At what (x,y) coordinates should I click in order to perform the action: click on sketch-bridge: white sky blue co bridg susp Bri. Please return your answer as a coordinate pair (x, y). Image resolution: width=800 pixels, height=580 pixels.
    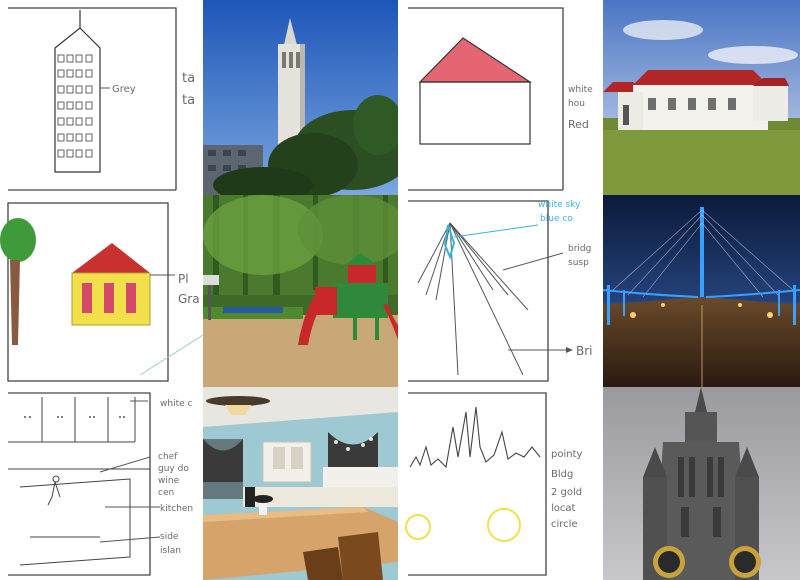
    Looking at the image, I should click on (500, 291).